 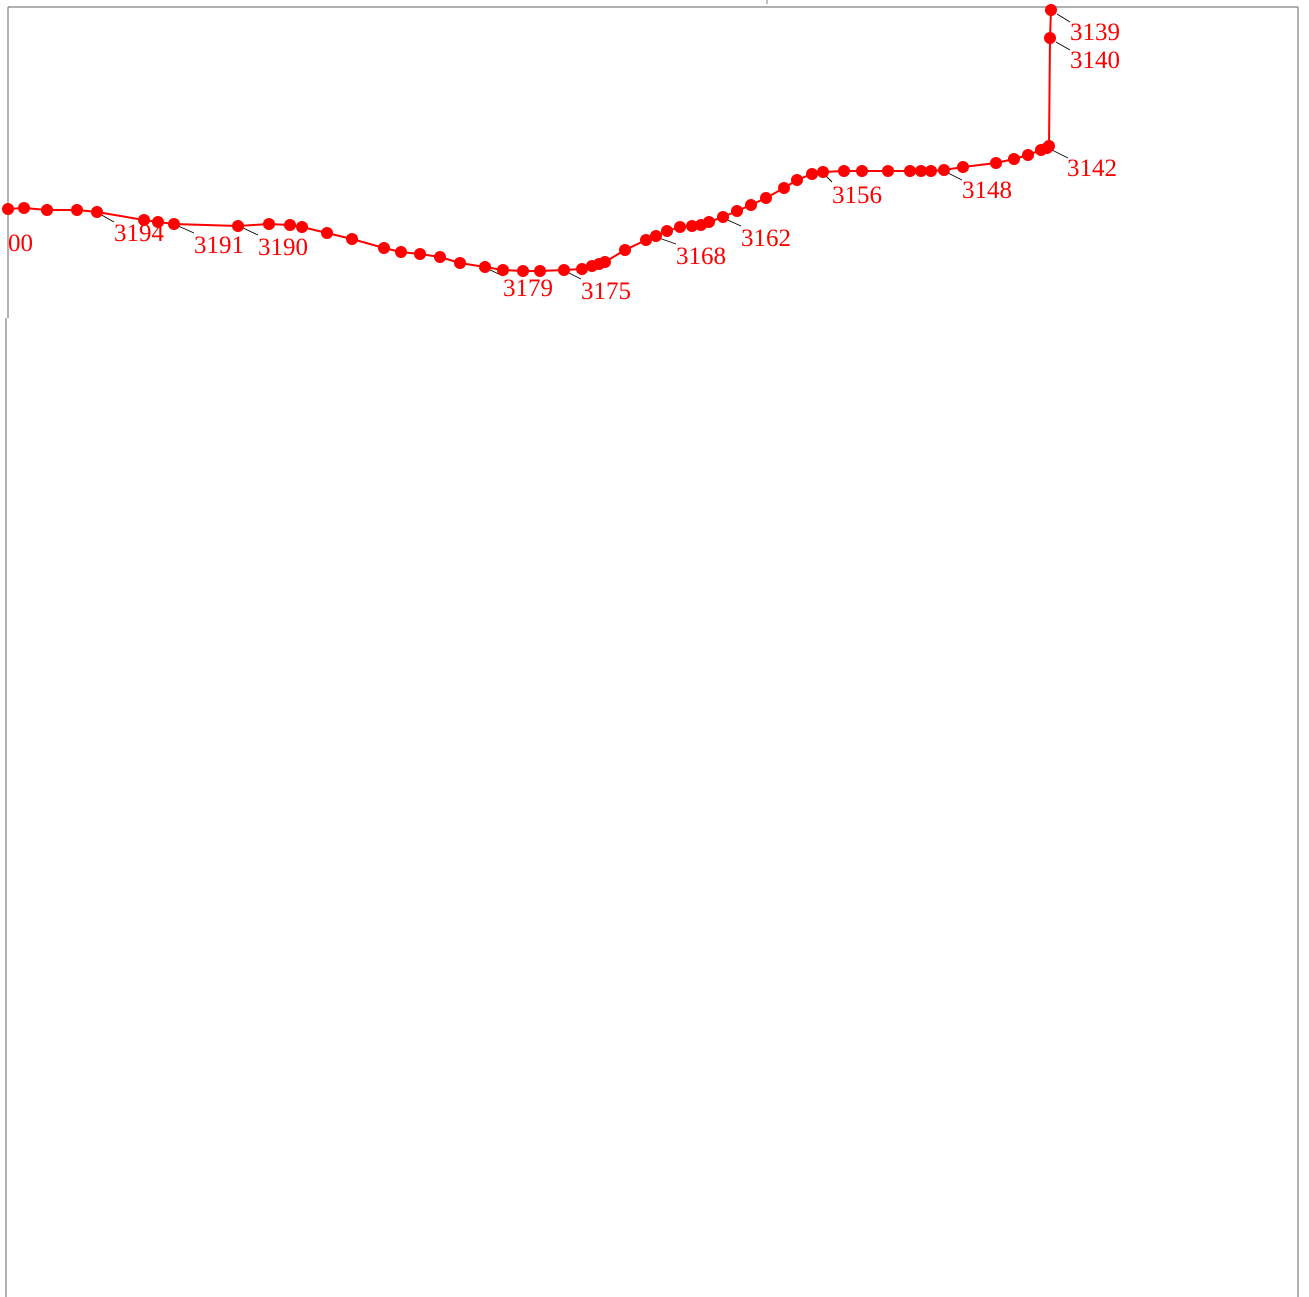 I want to click on station-label: 3190, so click(x=283, y=247).